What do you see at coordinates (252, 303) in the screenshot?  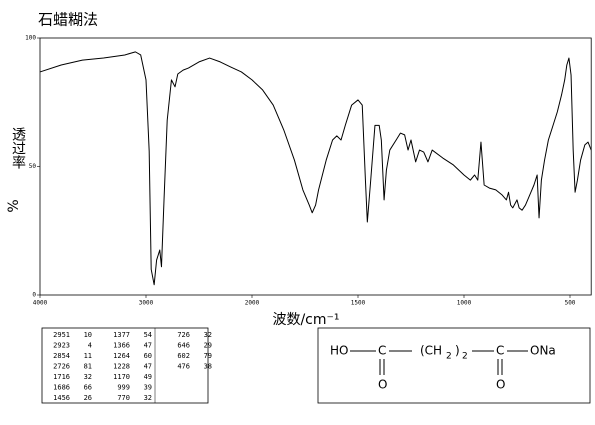 I see `x-tick-label: 2000` at bounding box center [252, 303].